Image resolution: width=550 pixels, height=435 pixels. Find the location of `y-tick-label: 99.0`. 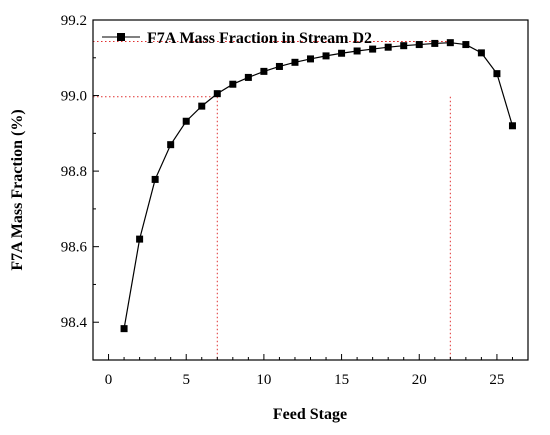

y-tick-label: 99.0 is located at coordinates (74, 97).